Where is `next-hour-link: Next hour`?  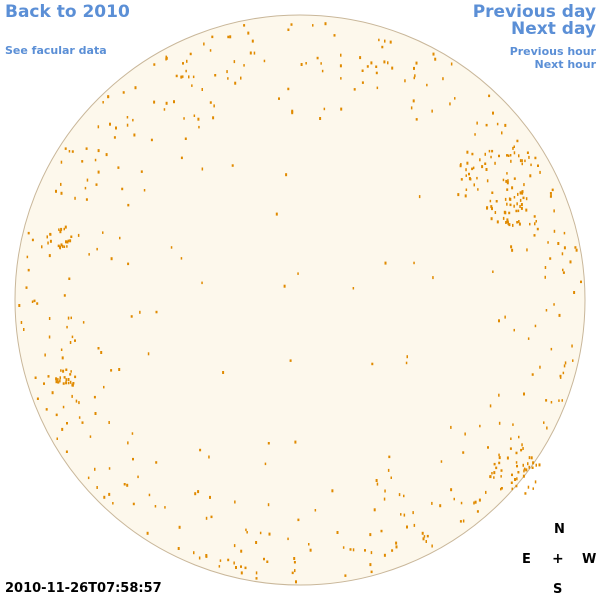 next-hour-link: Next hour is located at coordinates (565, 64).